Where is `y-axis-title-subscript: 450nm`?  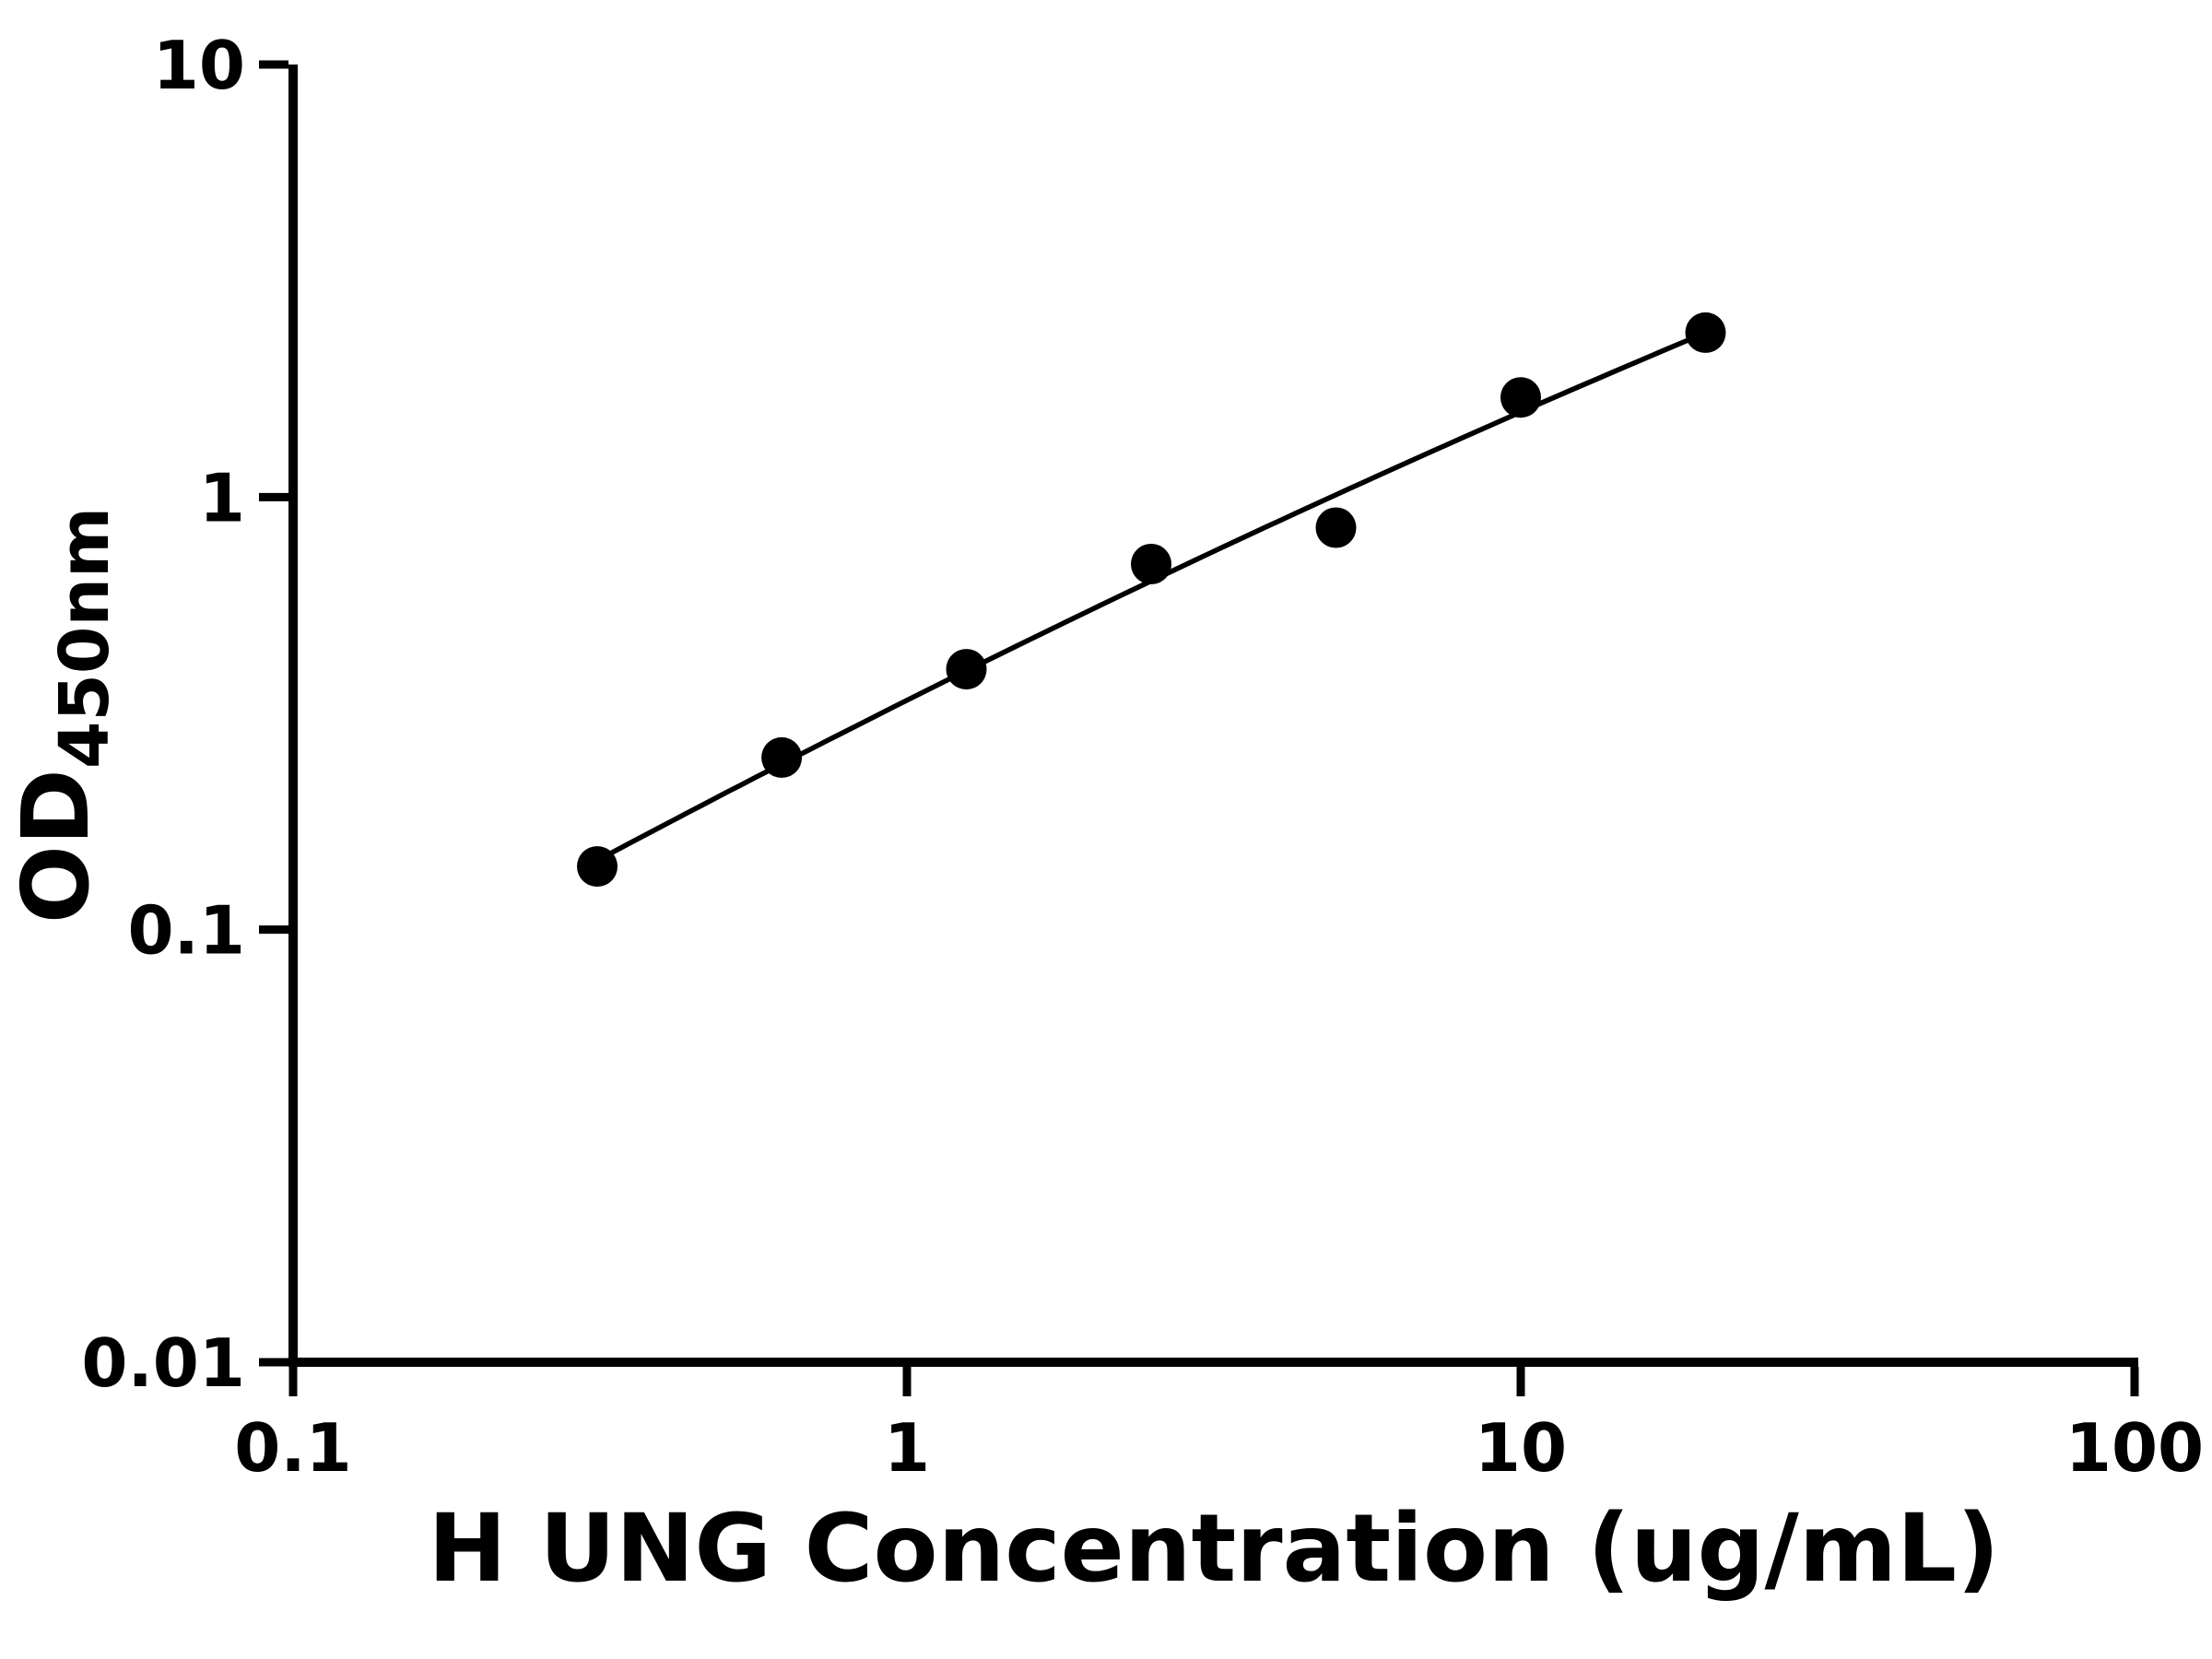
y-axis-title-subscript: 450nm is located at coordinates (84, 638).